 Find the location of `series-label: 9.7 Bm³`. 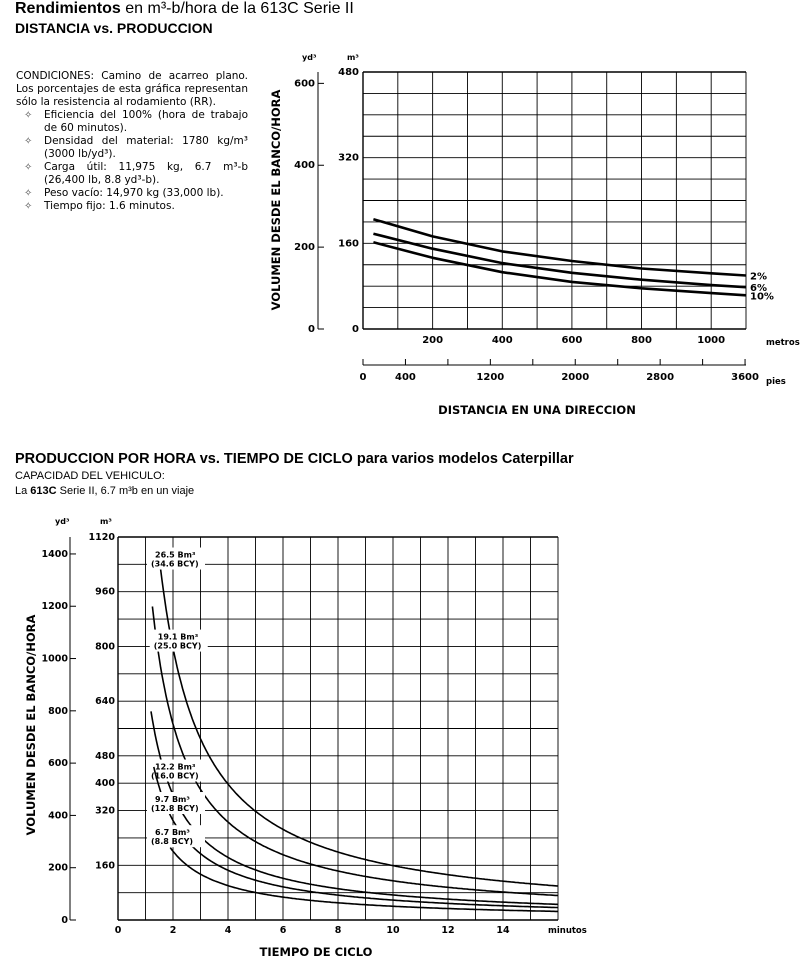

series-label: 9.7 Bm³ is located at coordinates (172, 799).